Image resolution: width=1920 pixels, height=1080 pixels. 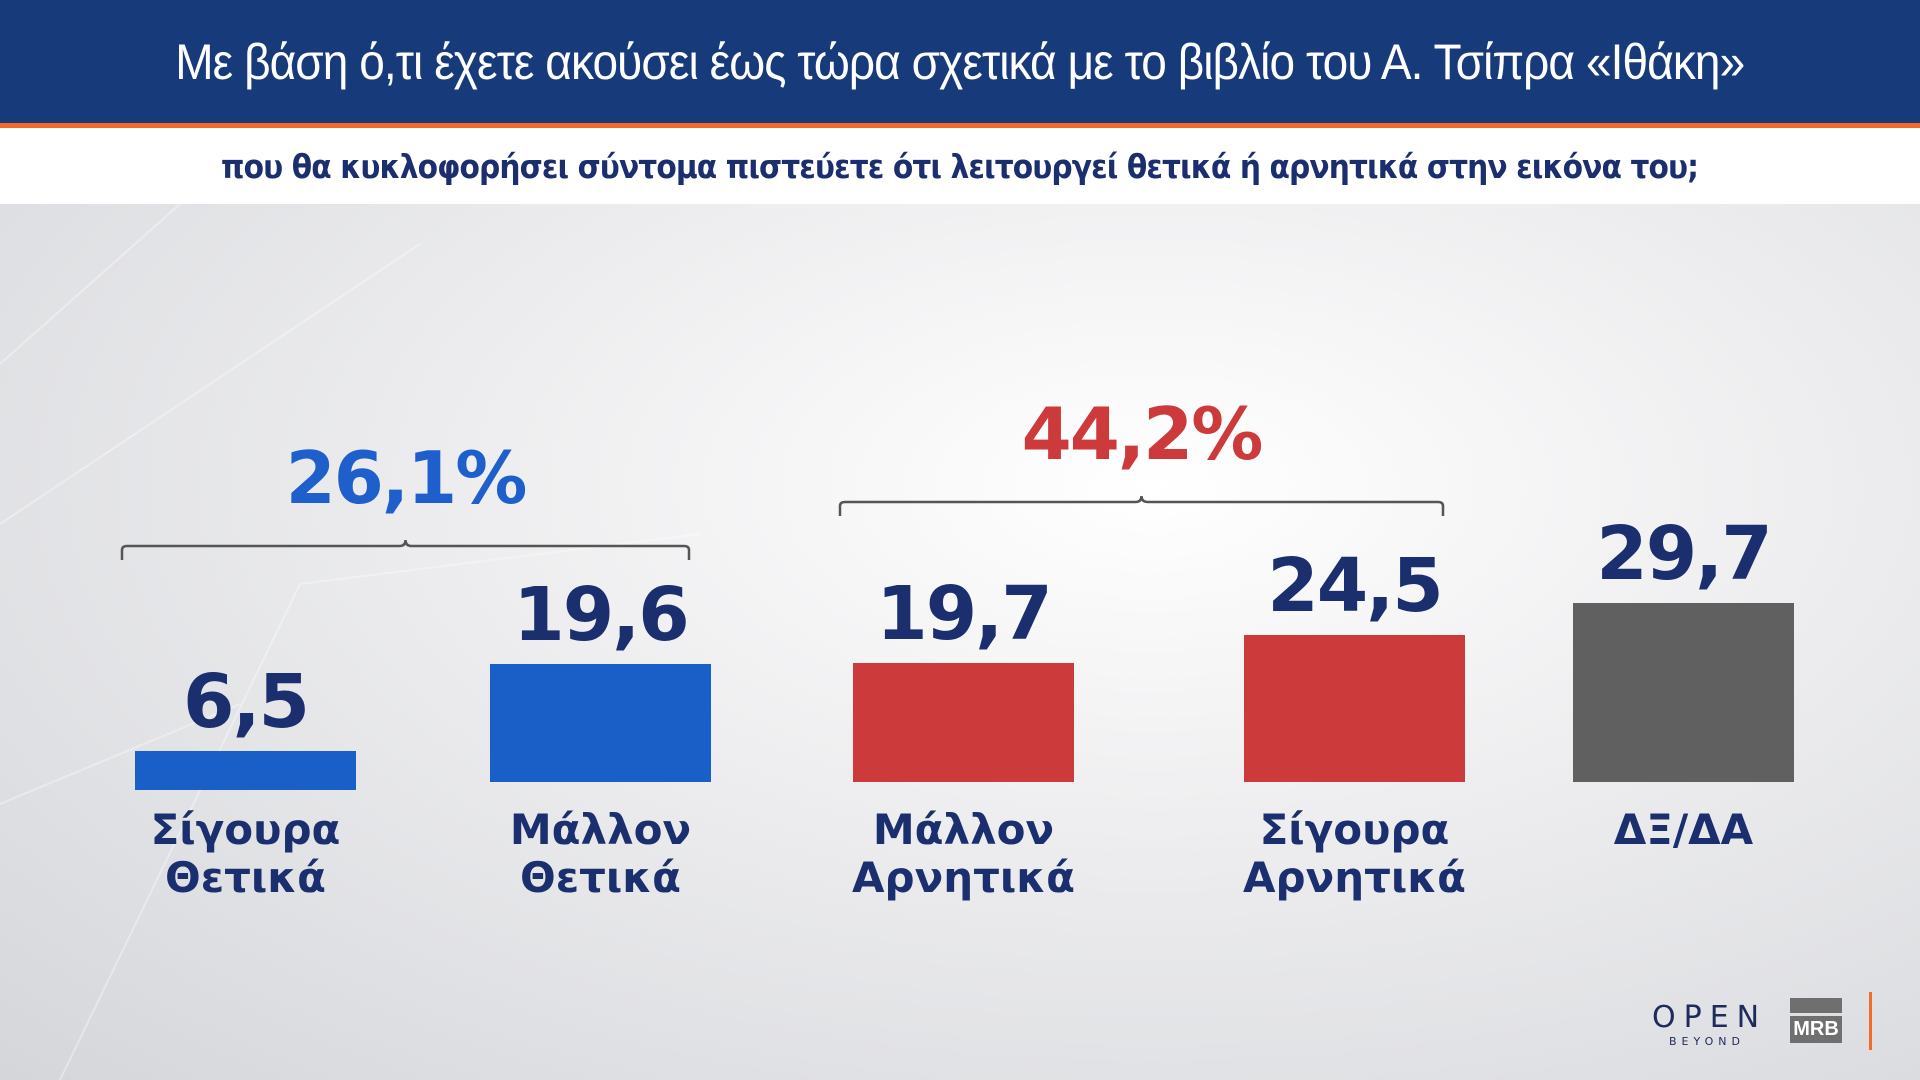 What do you see at coordinates (245, 853) in the screenshot?
I see `category-label: Σίγουρα Θετικά` at bounding box center [245, 853].